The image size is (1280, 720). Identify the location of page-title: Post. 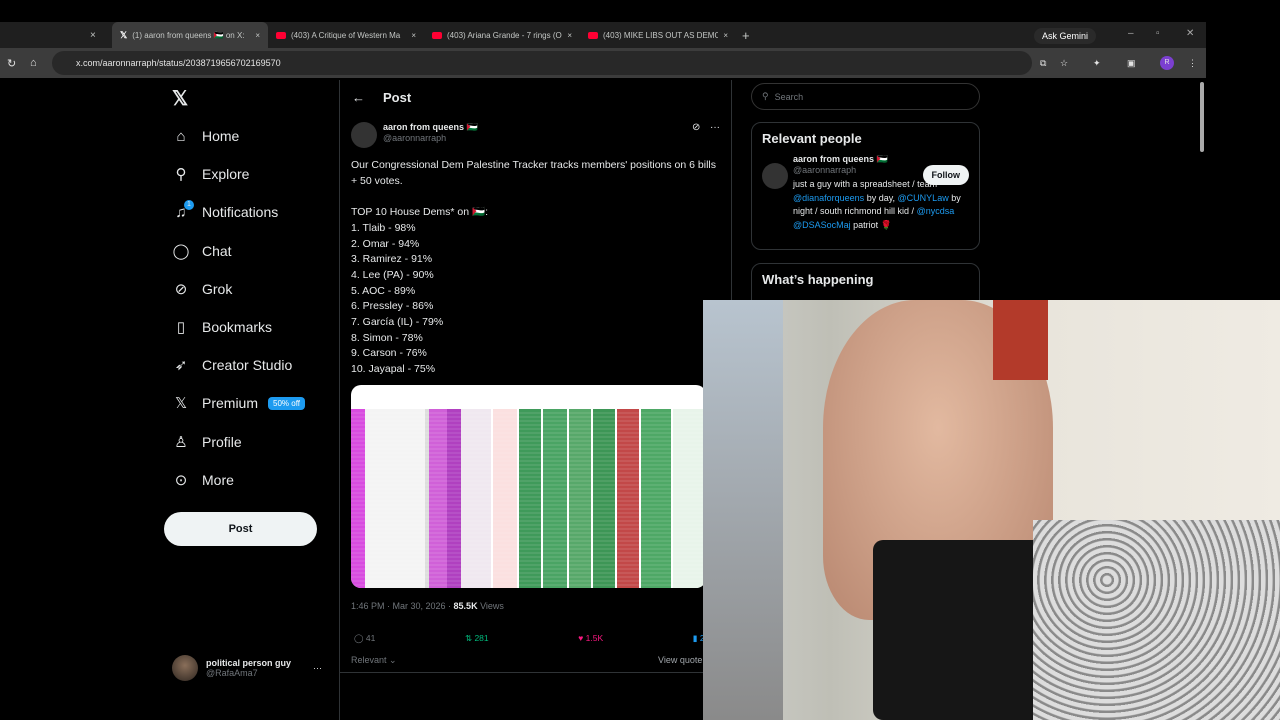
(397, 97).